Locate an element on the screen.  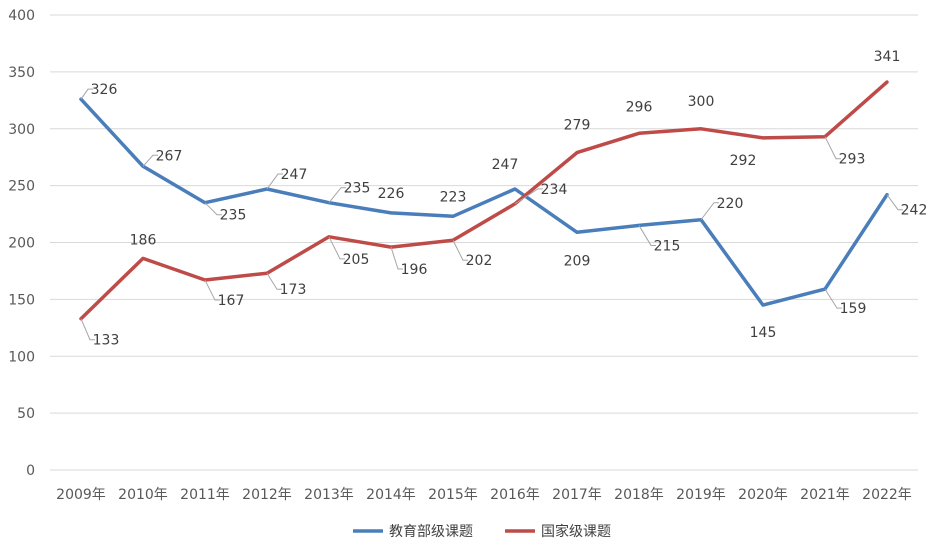
y-tick-label: 250 is located at coordinates (21, 187).